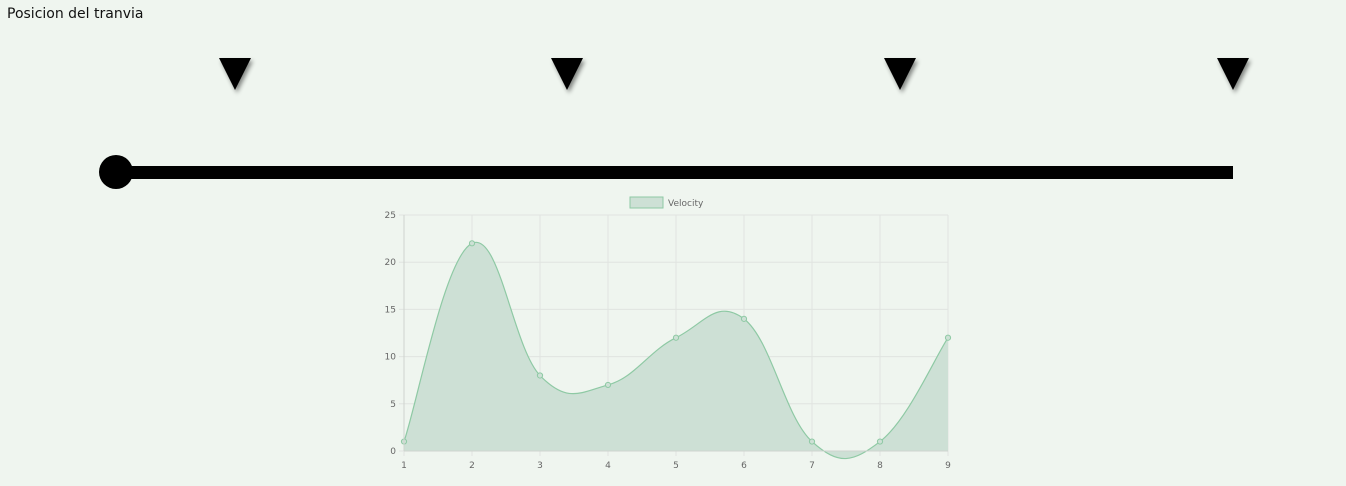 This screenshot has height=486, width=1346. I want to click on y-tick-label: 15, so click(390, 310).